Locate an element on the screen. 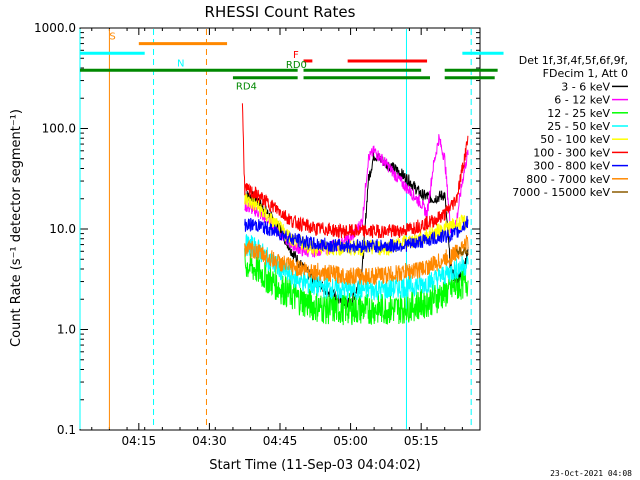  y-tick-label: 100.0 is located at coordinates (59, 129).